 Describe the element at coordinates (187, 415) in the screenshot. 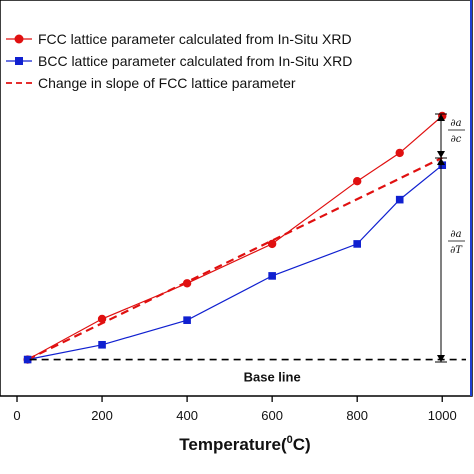

I see `x-tick-label-2: 400` at that location.